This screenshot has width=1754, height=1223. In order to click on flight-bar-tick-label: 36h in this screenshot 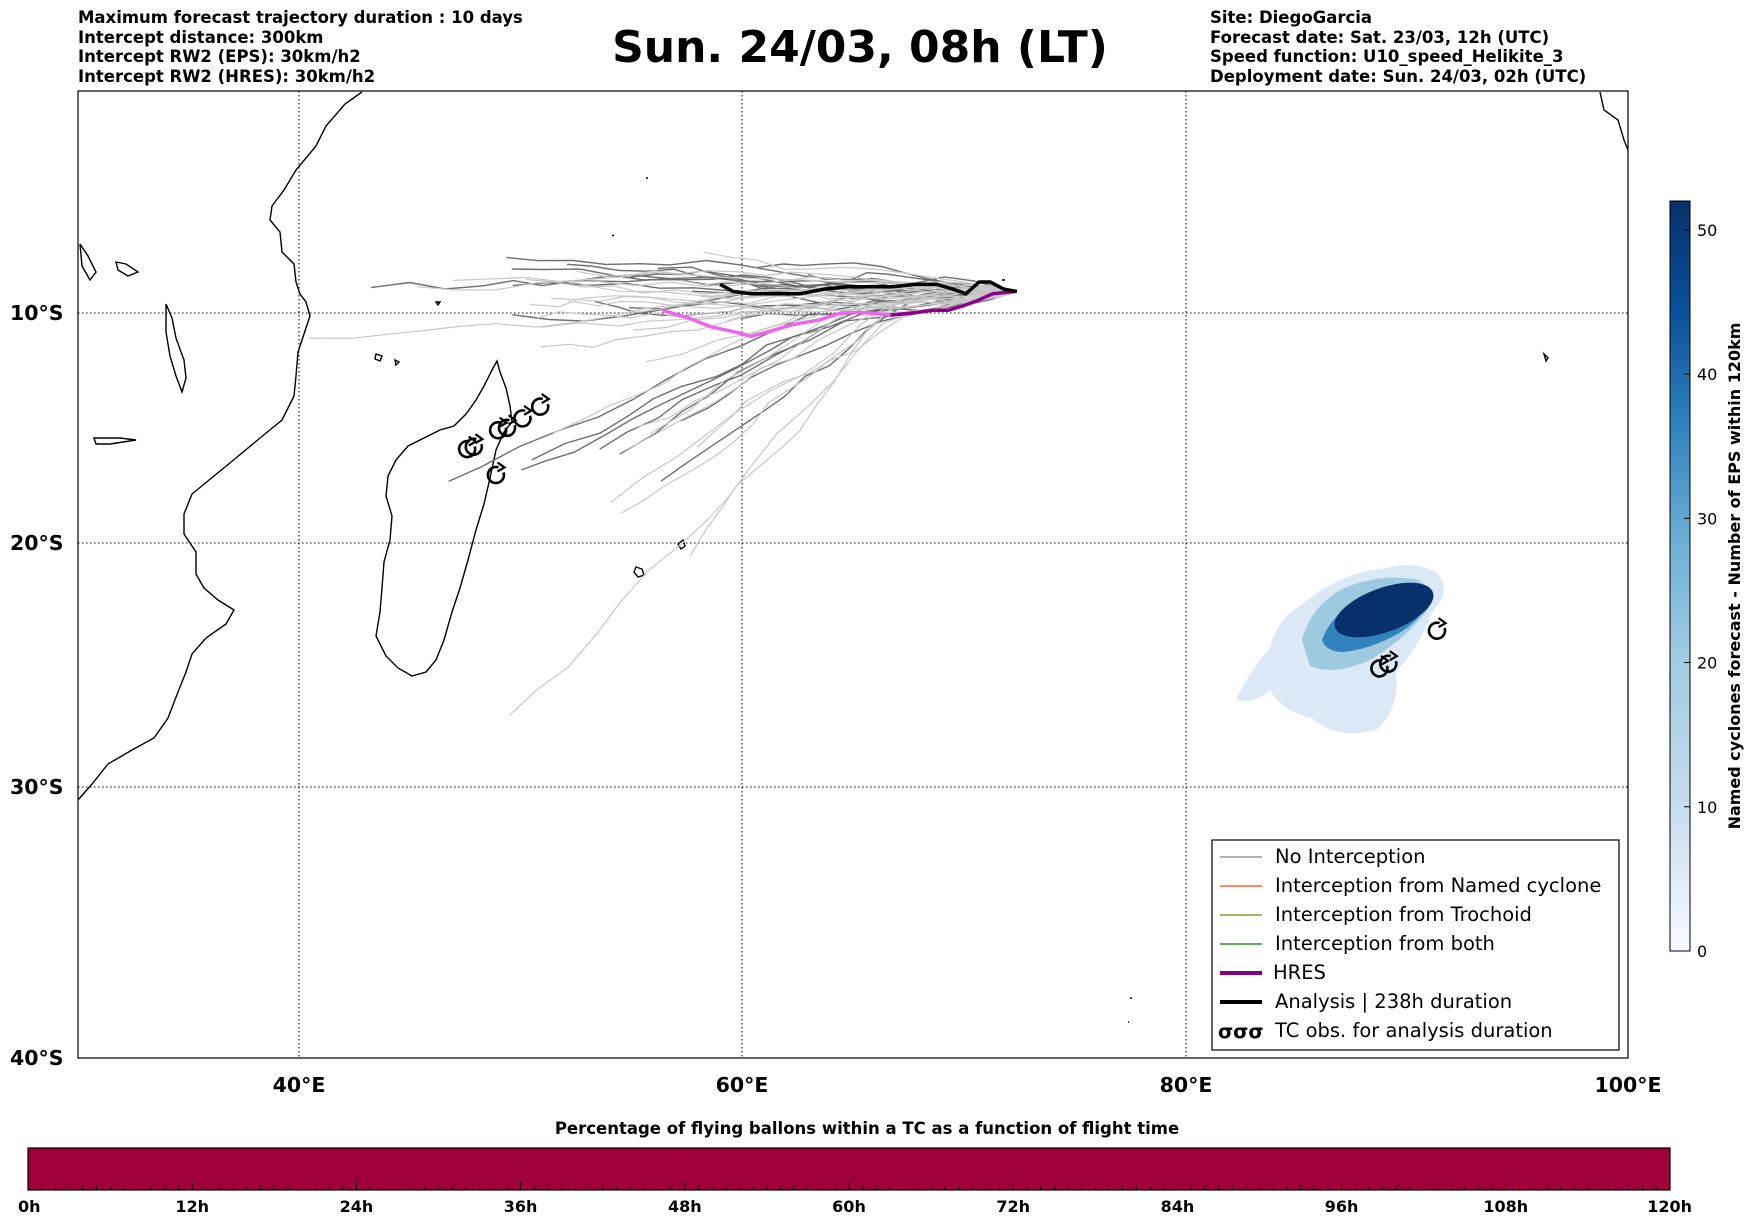, I will do `click(521, 1206)`.